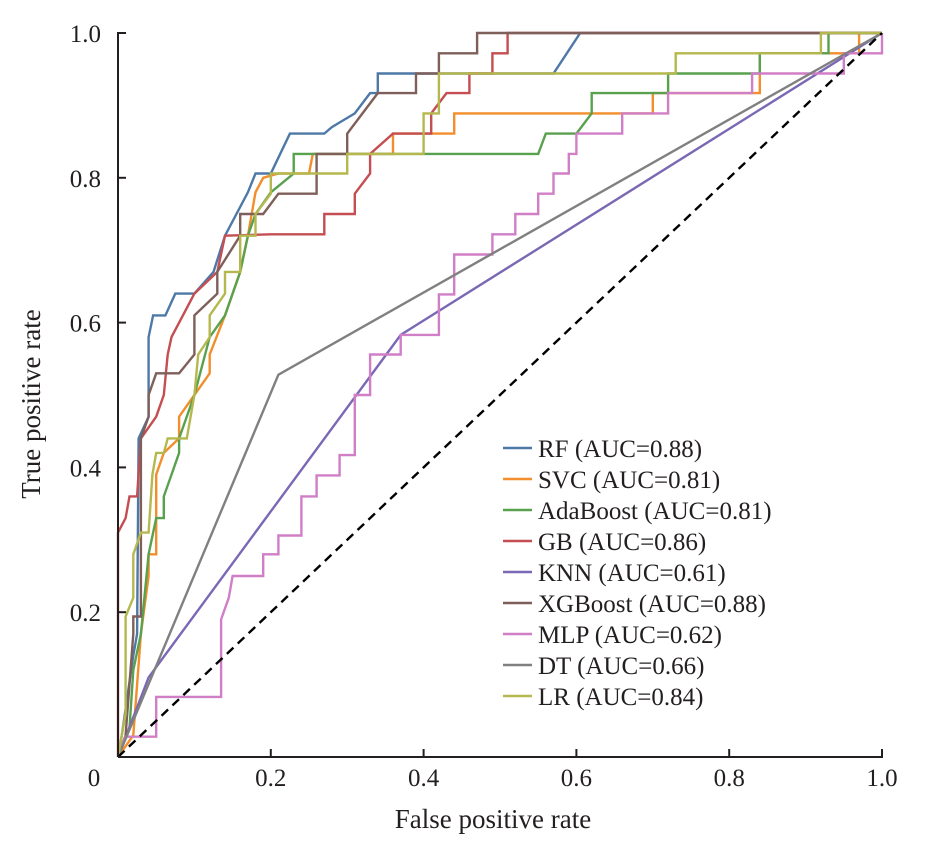  Describe the element at coordinates (629, 480) in the screenshot. I see `legend-label: SVC (AUC=0.81)` at that location.